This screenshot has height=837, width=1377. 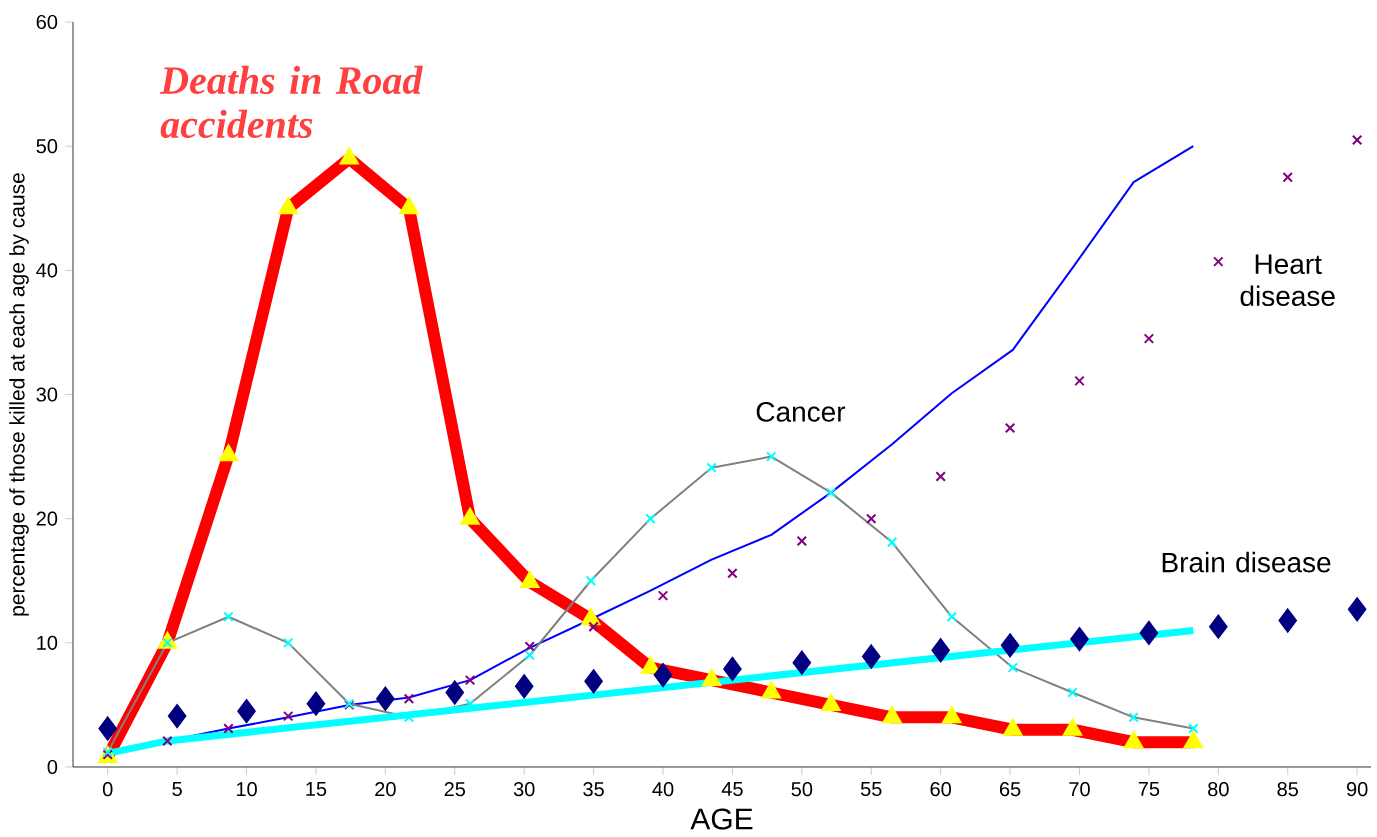 What do you see at coordinates (47, 642) in the screenshot?
I see `y-tick-label: 10` at bounding box center [47, 642].